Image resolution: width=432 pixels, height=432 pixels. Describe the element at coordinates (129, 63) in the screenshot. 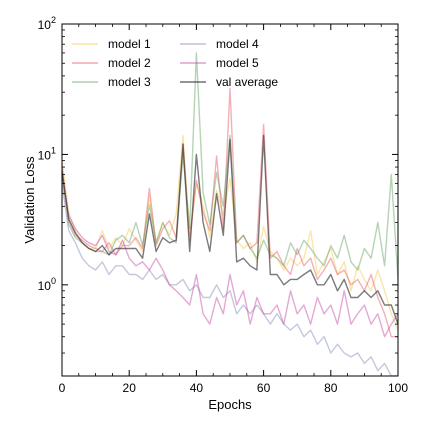

I see `legend-label: model 2` at that location.